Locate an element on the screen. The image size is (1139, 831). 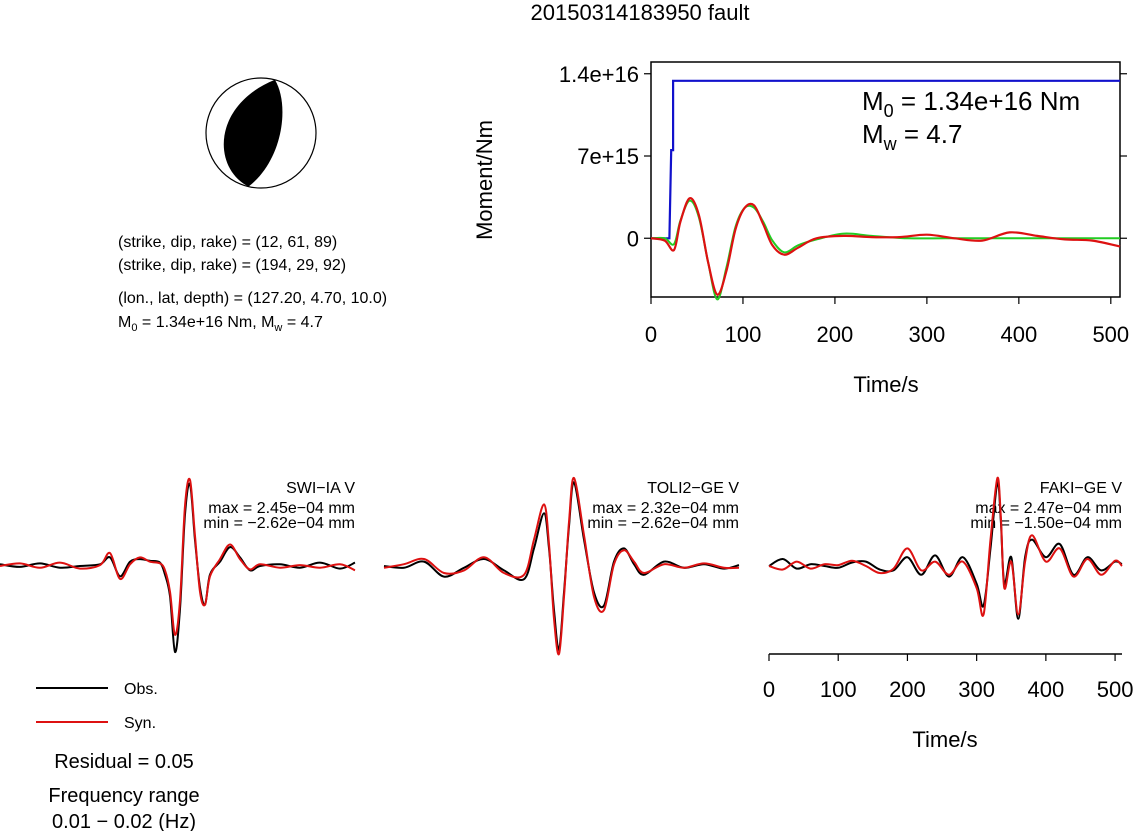
legend: Obs. Syn. is located at coordinates (97, 706).